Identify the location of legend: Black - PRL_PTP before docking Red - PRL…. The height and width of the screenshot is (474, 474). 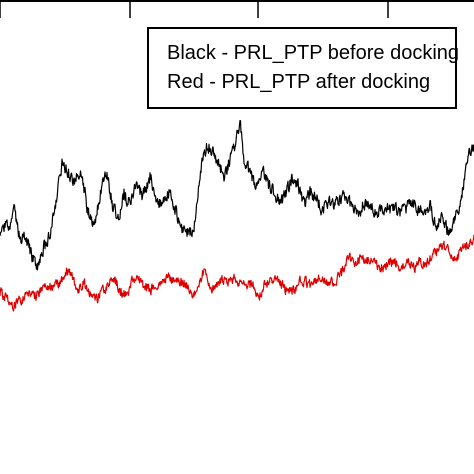
(303, 68).